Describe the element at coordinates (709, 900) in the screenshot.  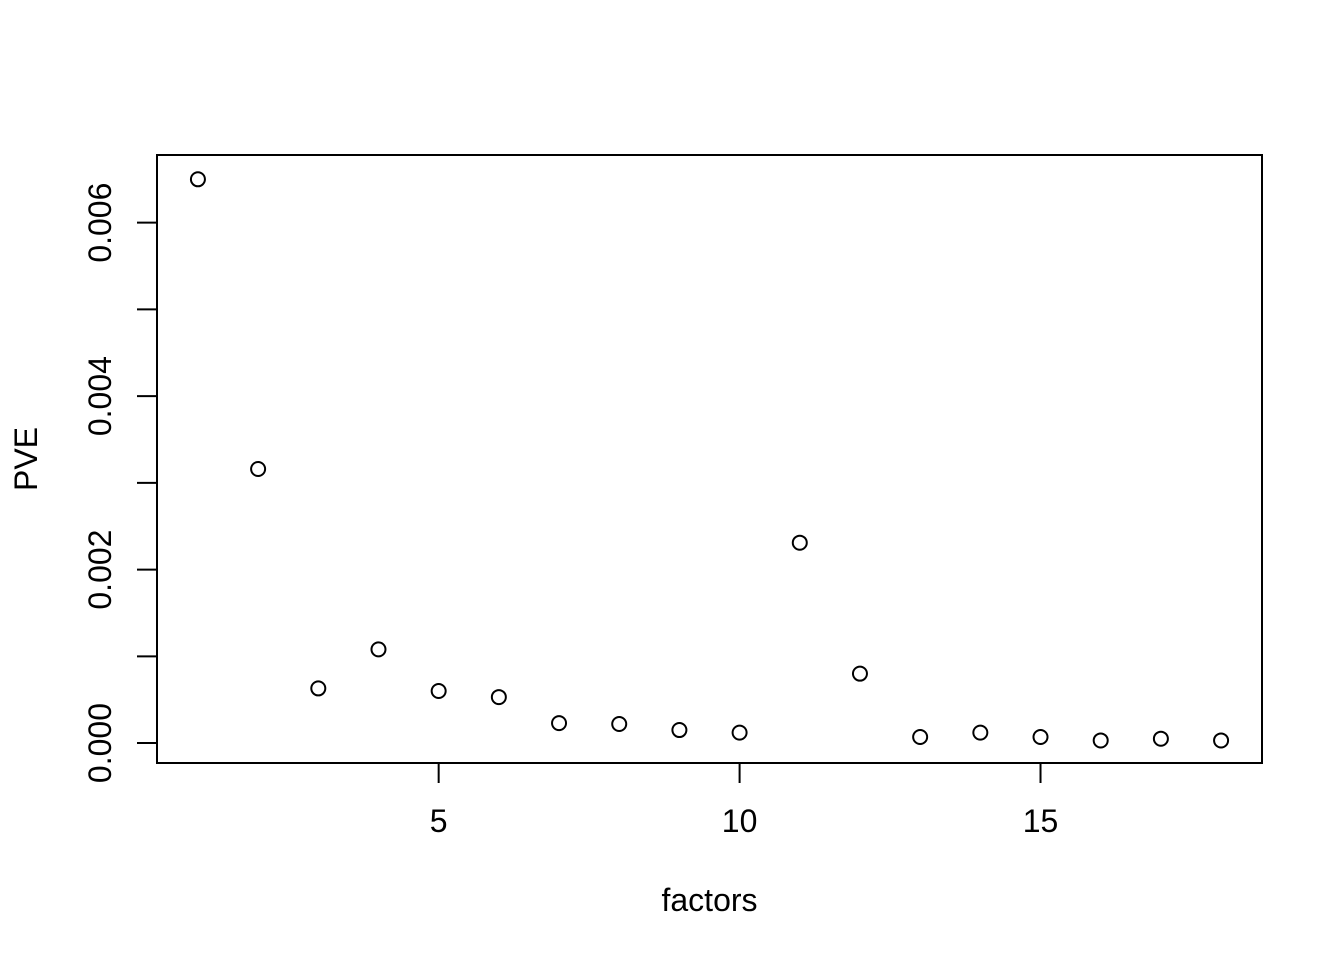
I see `x-axis-title: factors` at that location.